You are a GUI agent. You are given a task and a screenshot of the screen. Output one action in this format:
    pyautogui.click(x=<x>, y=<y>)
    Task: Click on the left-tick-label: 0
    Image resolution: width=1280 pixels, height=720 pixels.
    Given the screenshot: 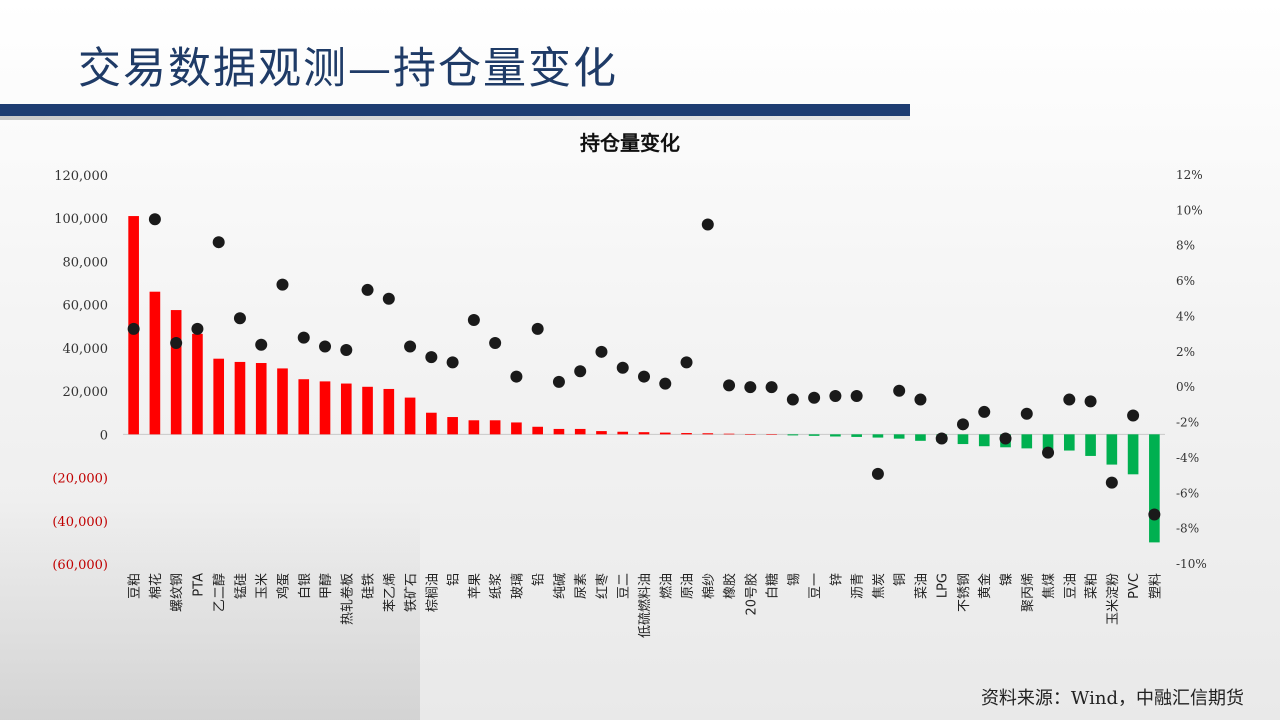 What is the action you would take?
    pyautogui.click(x=104, y=435)
    